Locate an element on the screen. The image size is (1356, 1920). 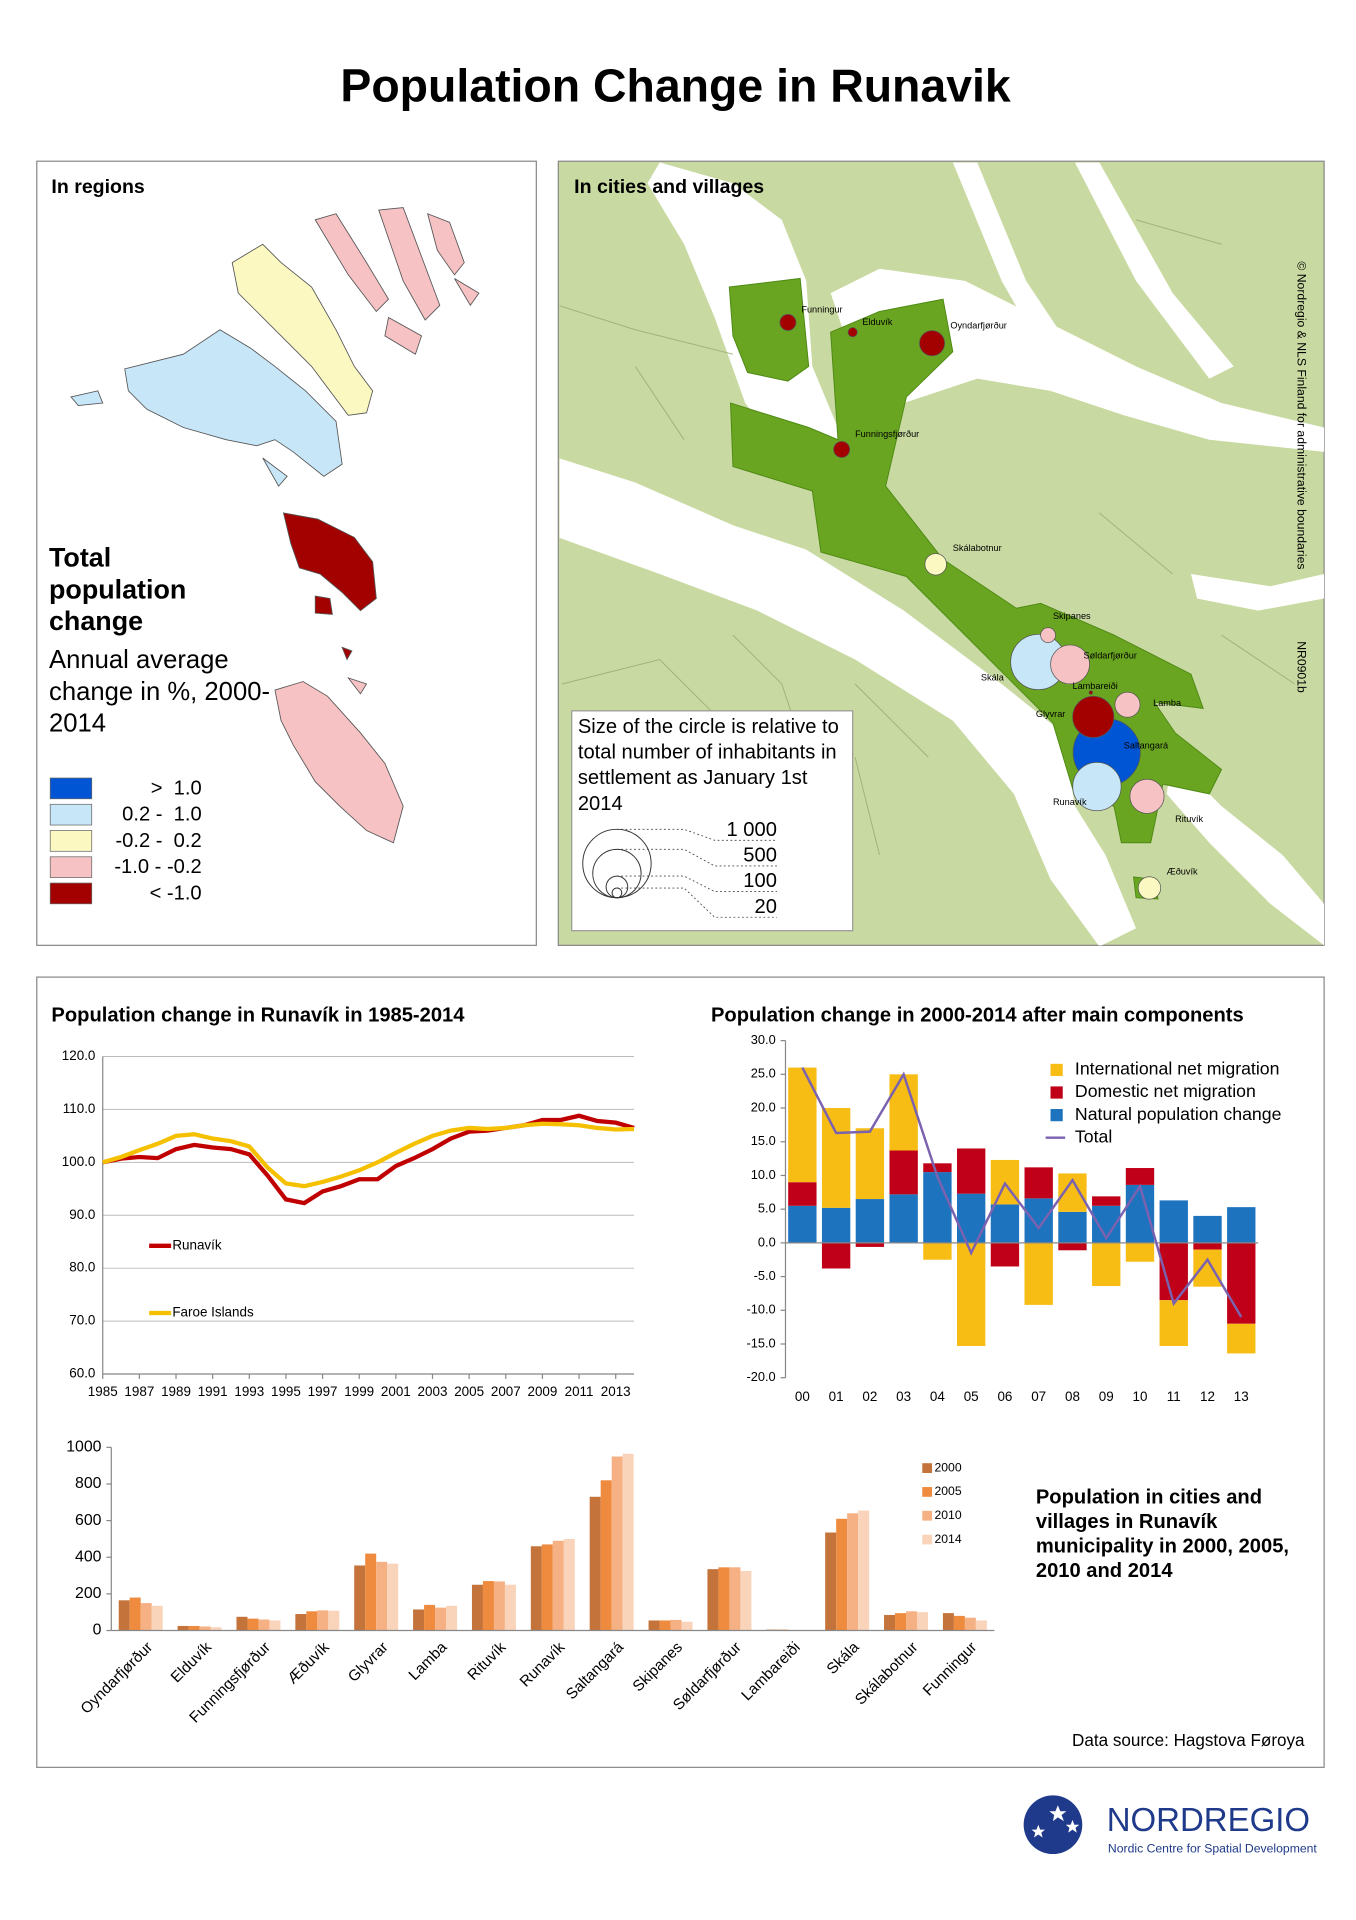
legend-label: International net migration is located at coordinates (1177, 1069).